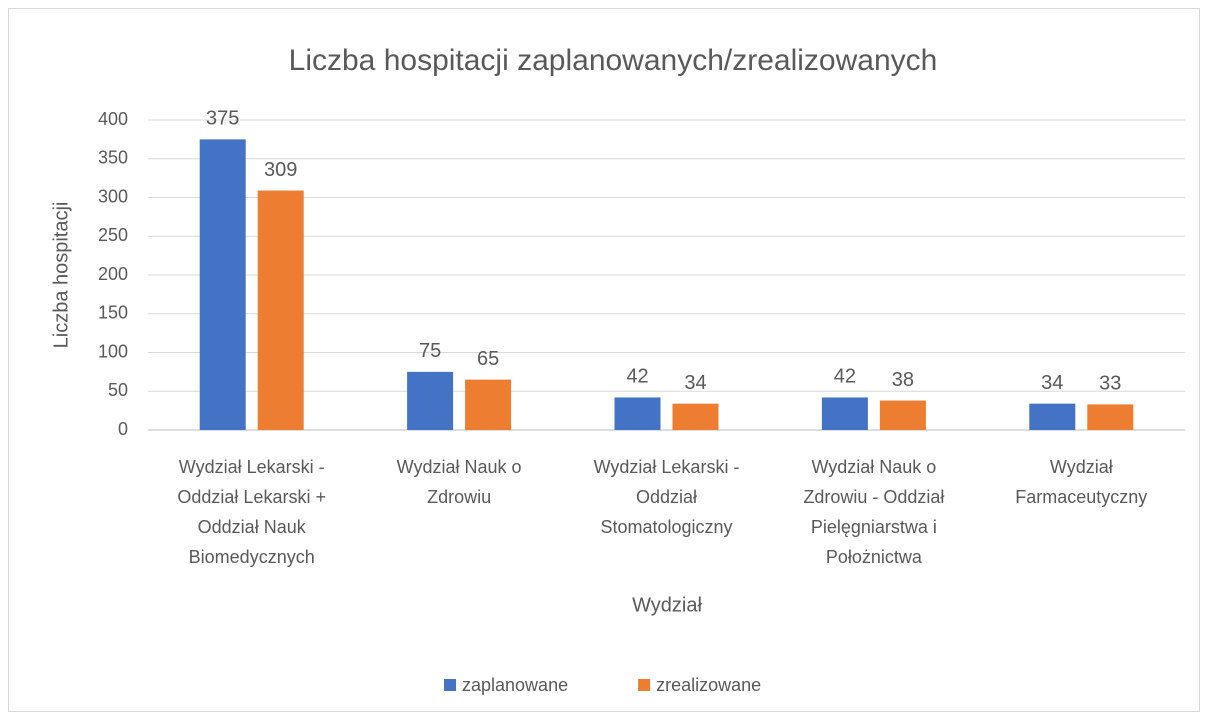 Image resolution: width=1208 pixels, height=720 pixels. Describe the element at coordinates (113, 274) in the screenshot. I see `y-tick-label: 200` at that location.